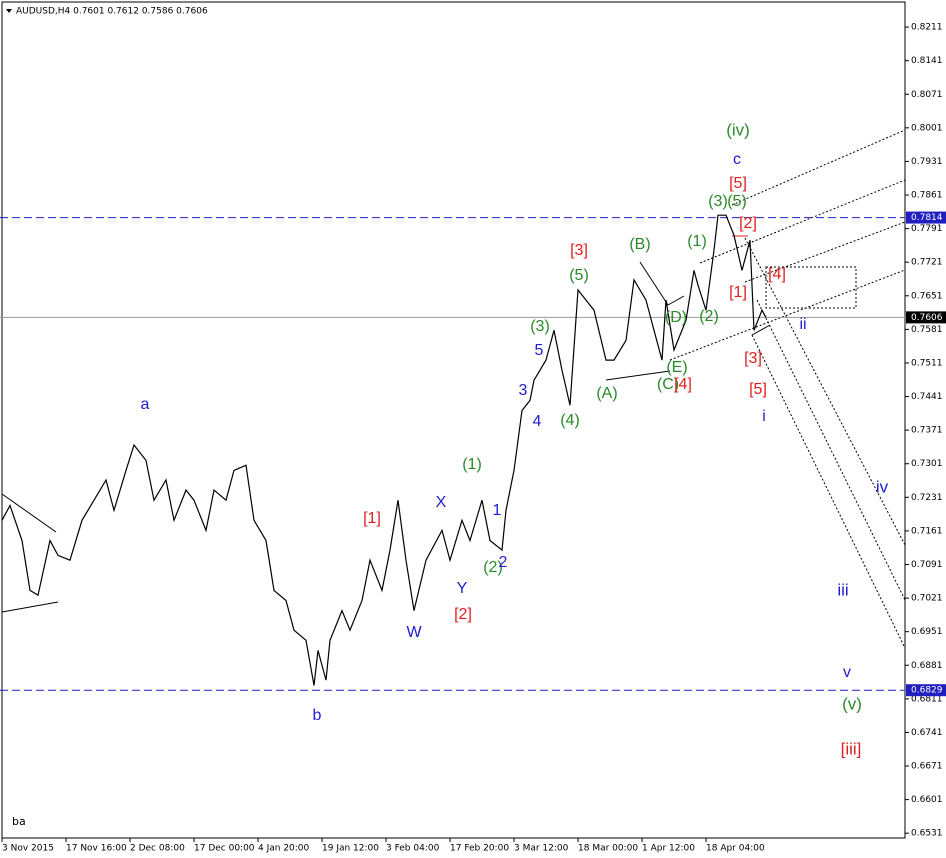 The height and width of the screenshot is (858, 946). What do you see at coordinates (927, 767) in the screenshot?
I see `y-tick-label: 0.6671` at bounding box center [927, 767].